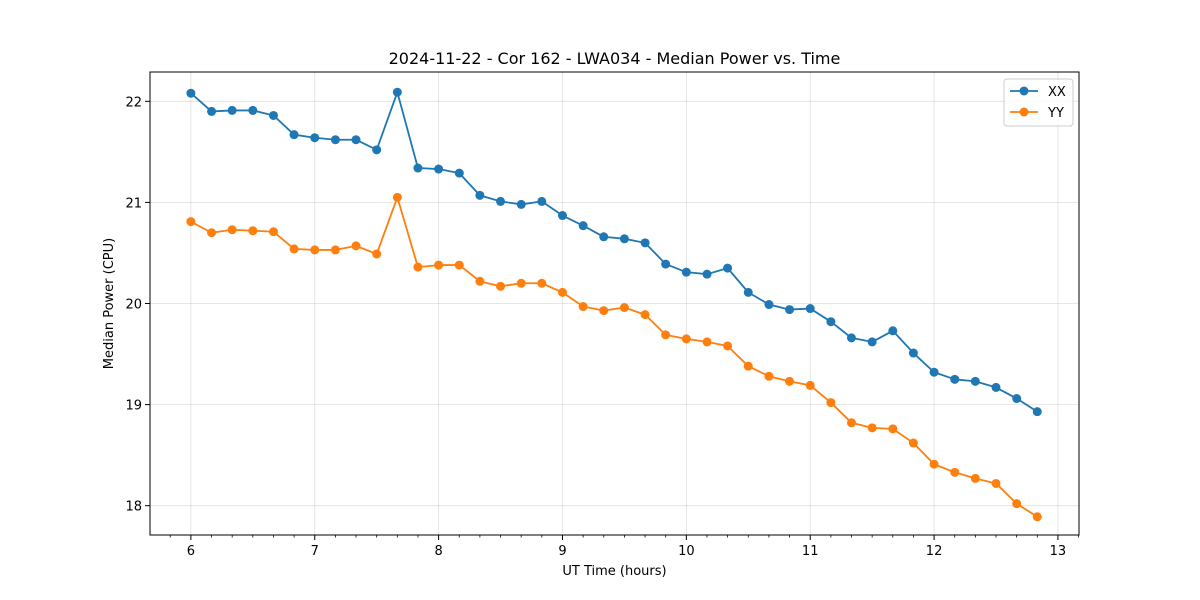 The width and height of the screenshot is (1200, 600). I want to click on x-tick-label: 6, so click(191, 551).